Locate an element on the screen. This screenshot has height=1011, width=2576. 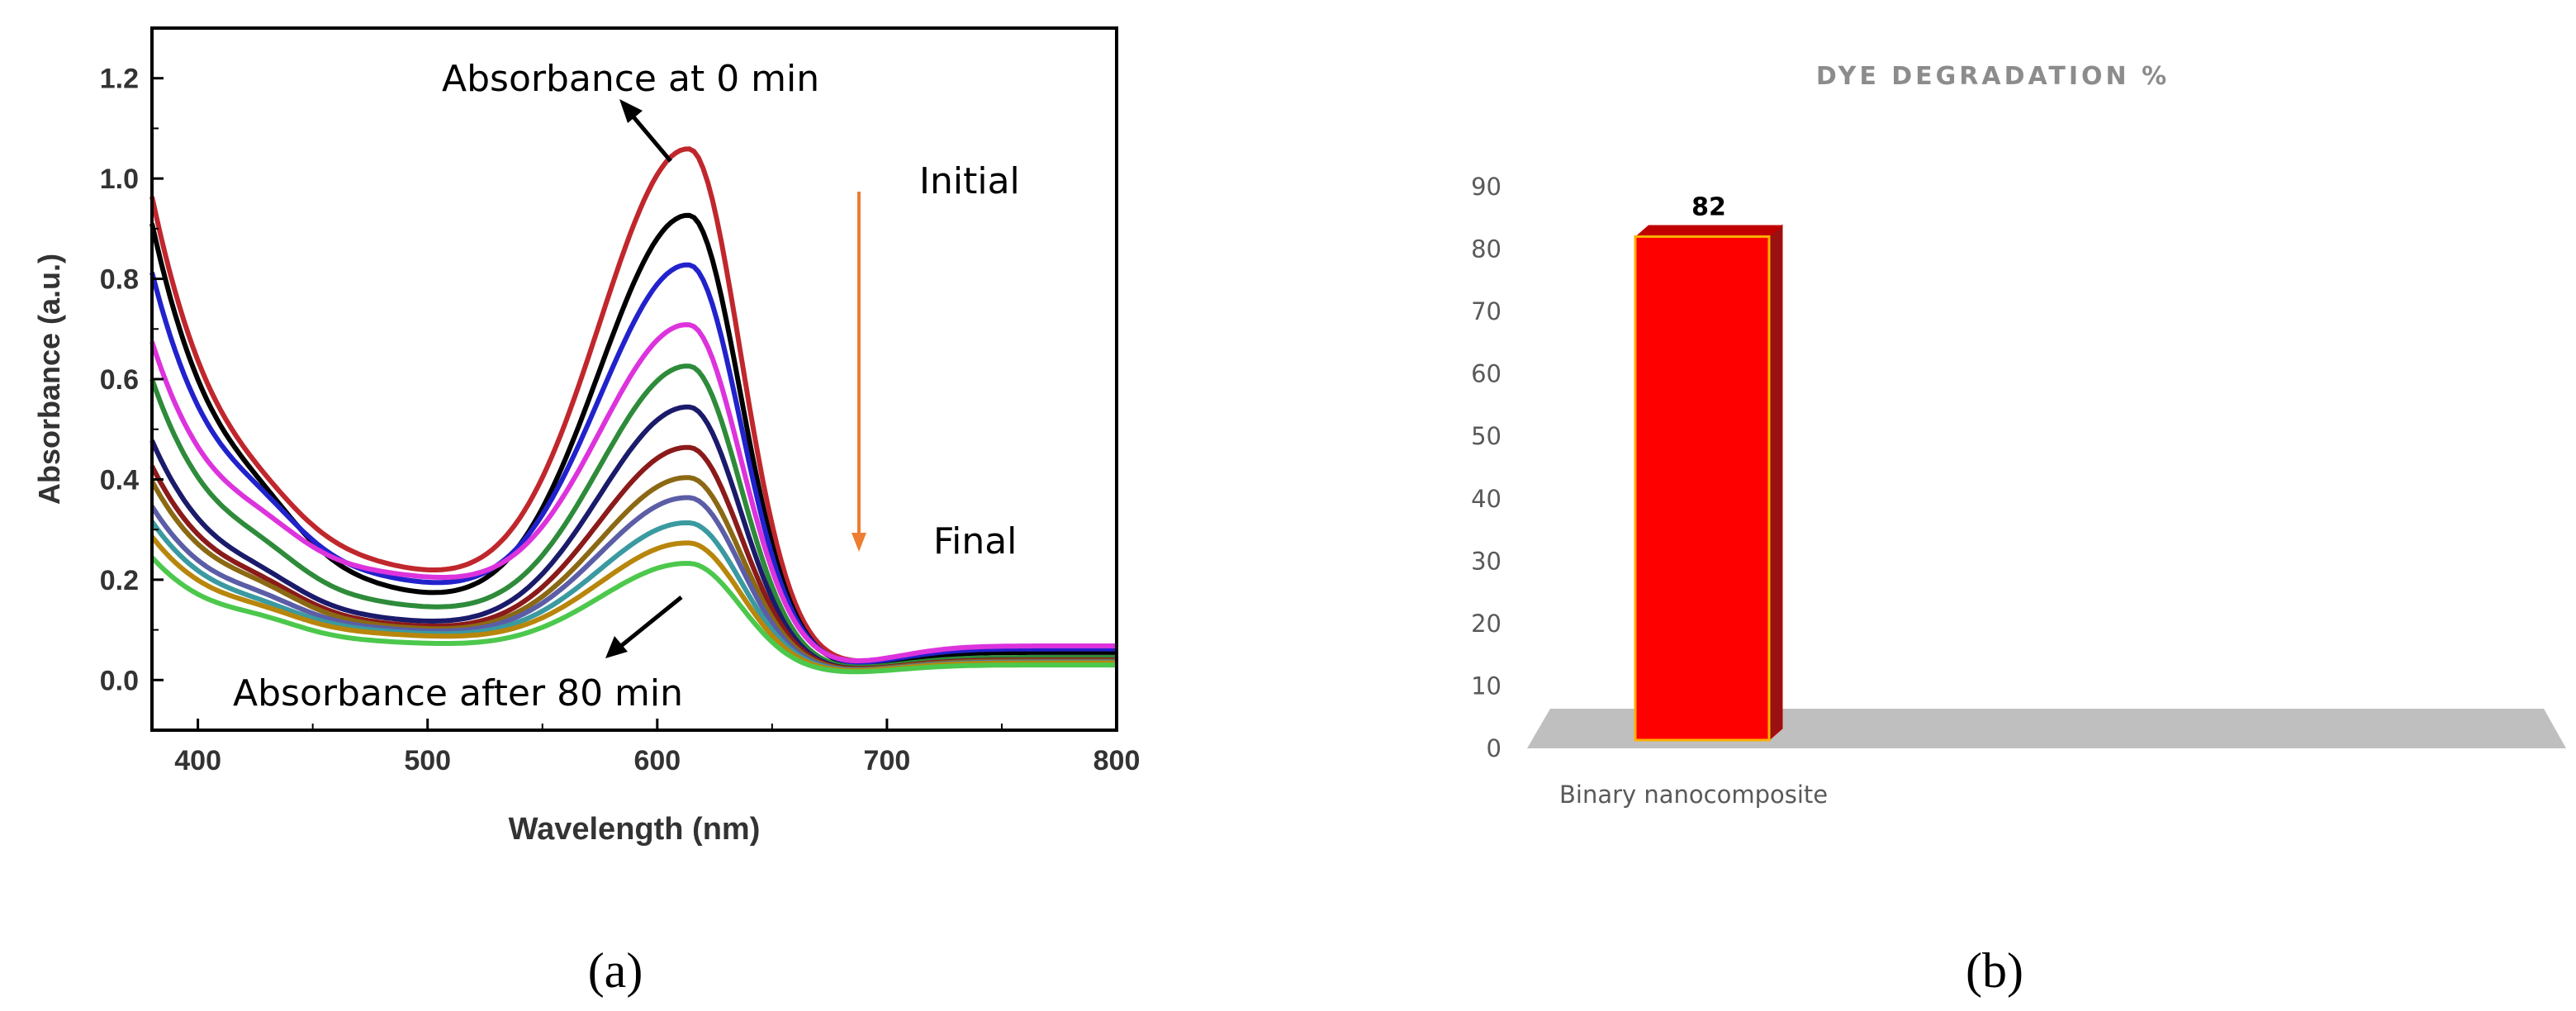
y-tick-label: 0.4 is located at coordinates (119, 480).